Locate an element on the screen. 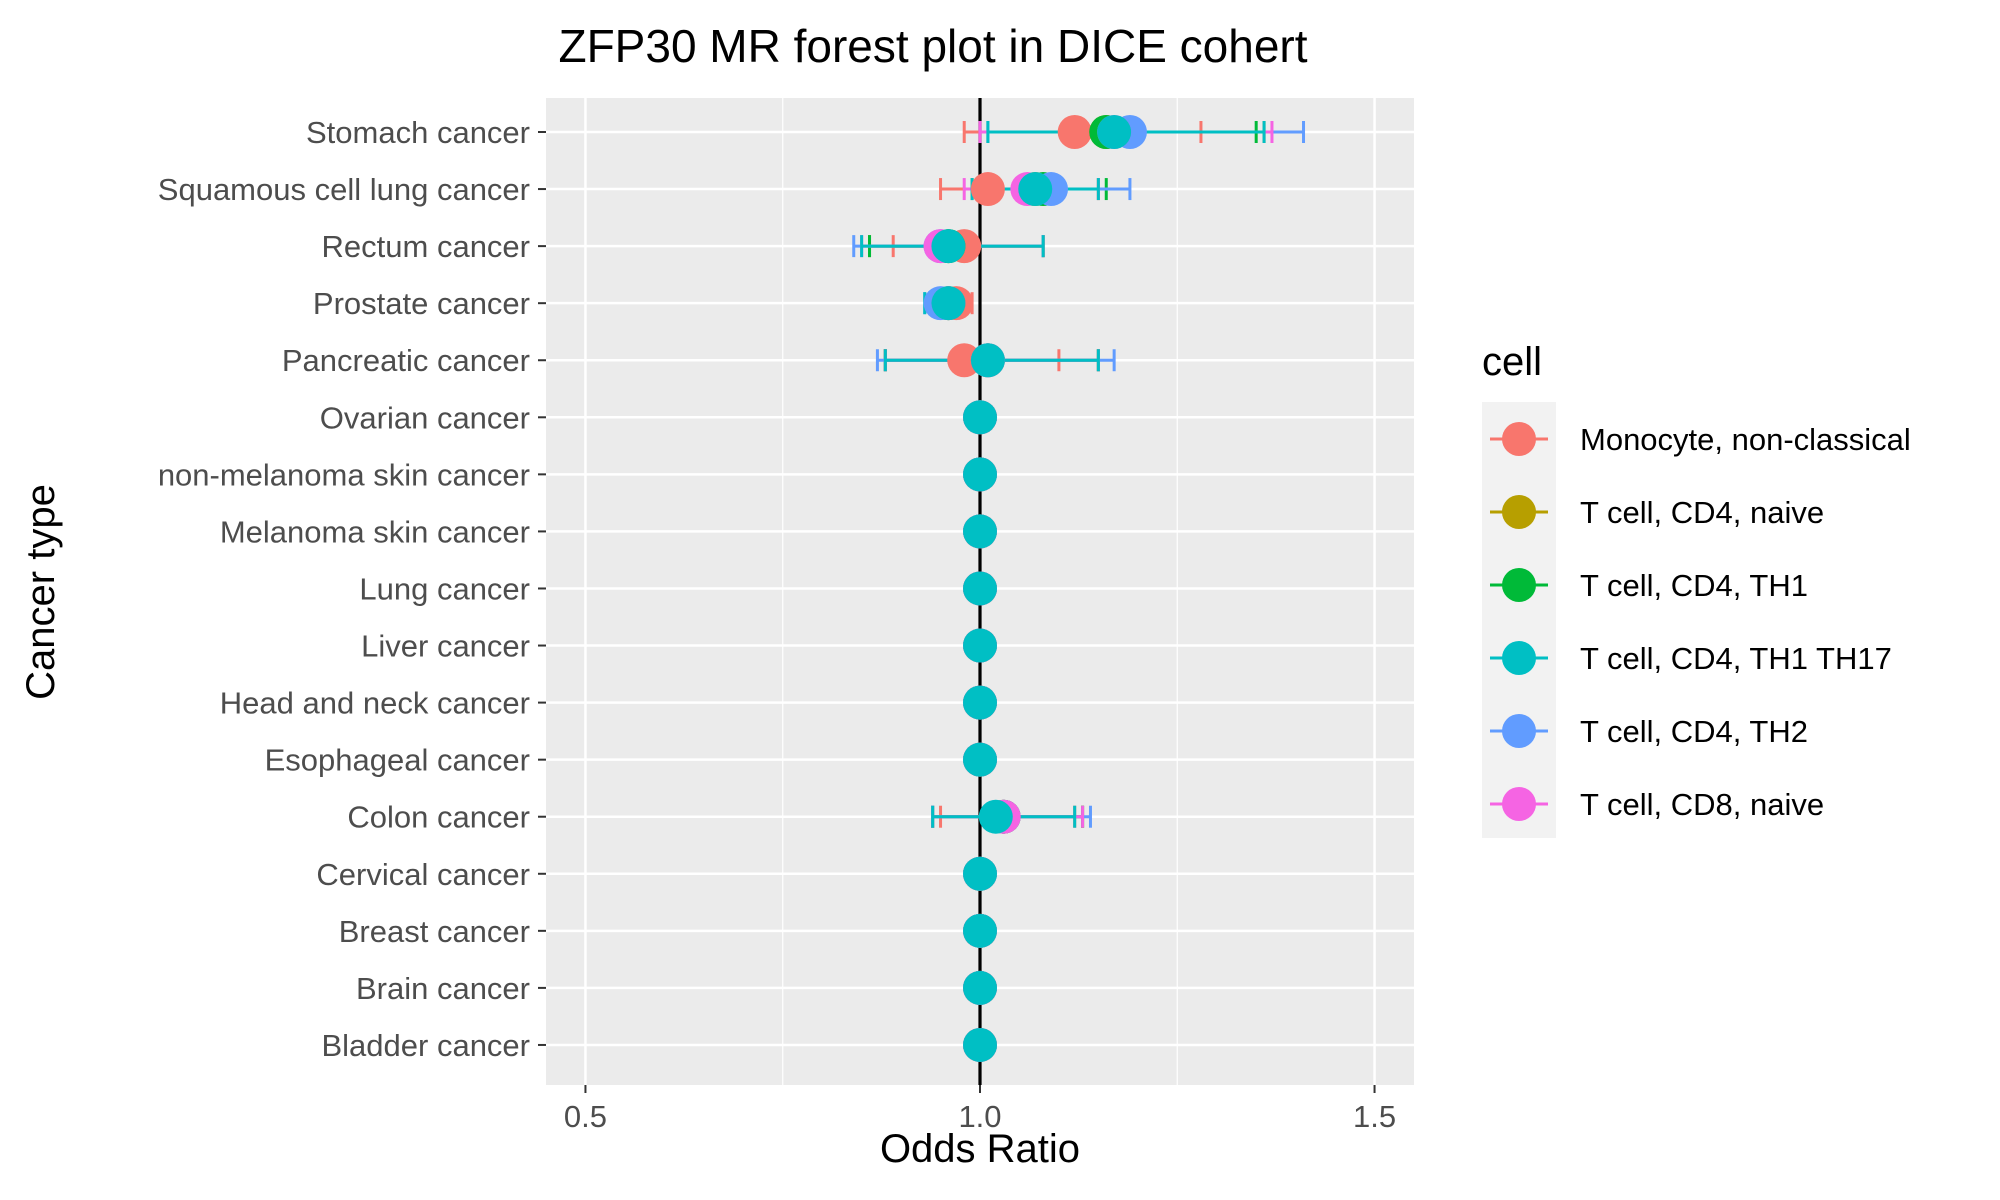 The height and width of the screenshot is (1200, 2000). legend-label: T cell, CD4, TH1 is located at coordinates (1694, 585).